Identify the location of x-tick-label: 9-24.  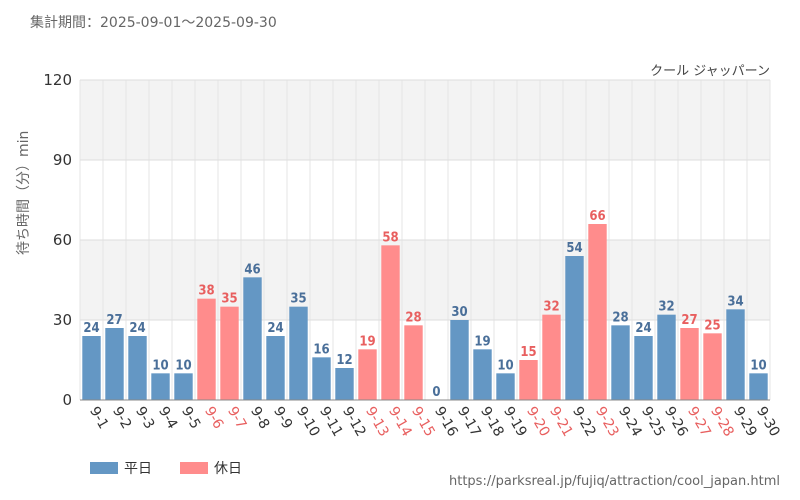
(630, 422).